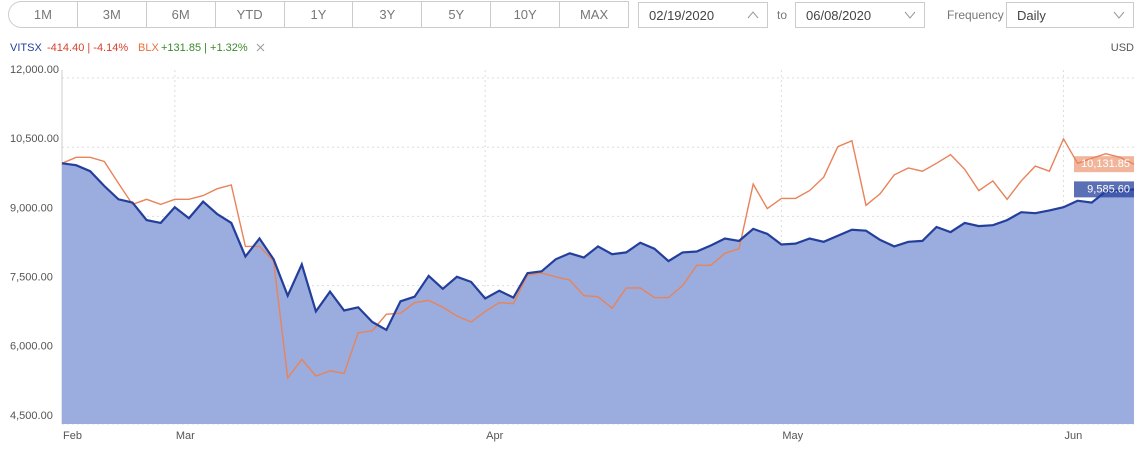  What do you see at coordinates (180, 14) in the screenshot?
I see `range-button: 6M` at bounding box center [180, 14].